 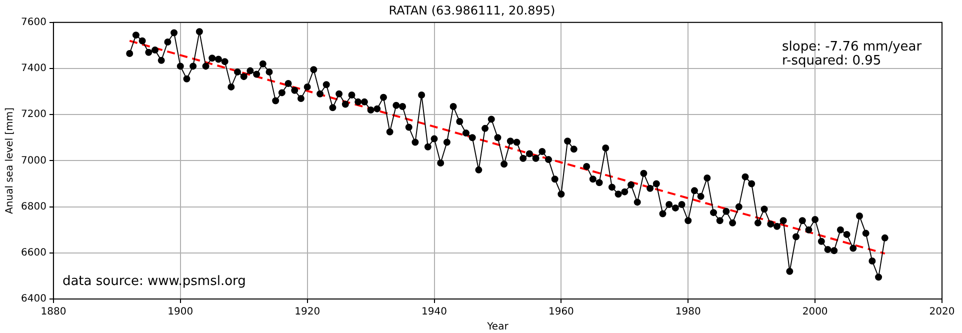 I want to click on x-tick-label: 2000, so click(x=815, y=312).